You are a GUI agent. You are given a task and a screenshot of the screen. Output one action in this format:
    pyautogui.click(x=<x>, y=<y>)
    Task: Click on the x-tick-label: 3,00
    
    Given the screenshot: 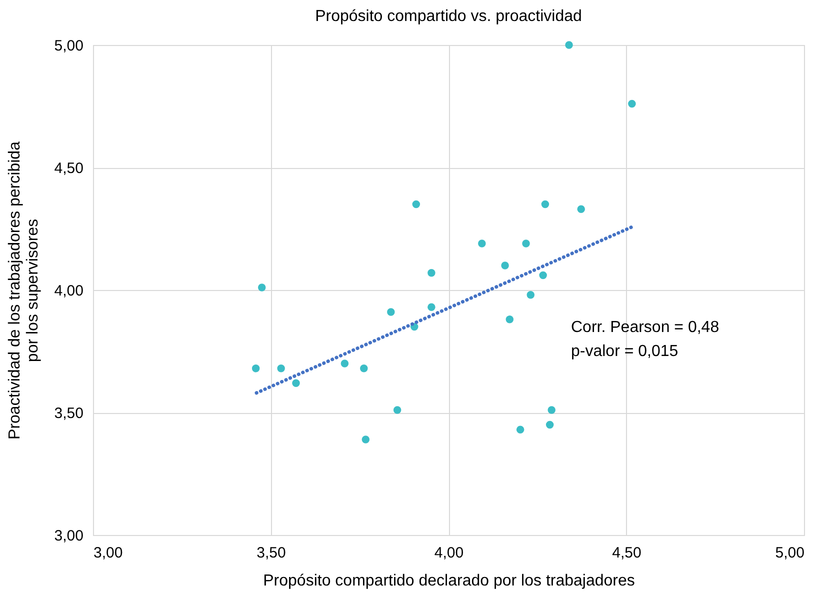 What is the action you would take?
    pyautogui.click(x=108, y=553)
    